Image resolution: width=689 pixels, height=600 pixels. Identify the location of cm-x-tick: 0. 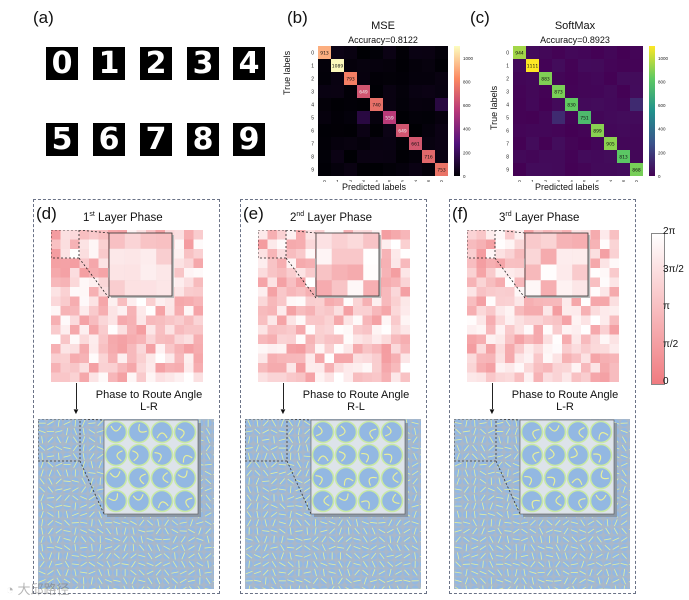
(519, 181).